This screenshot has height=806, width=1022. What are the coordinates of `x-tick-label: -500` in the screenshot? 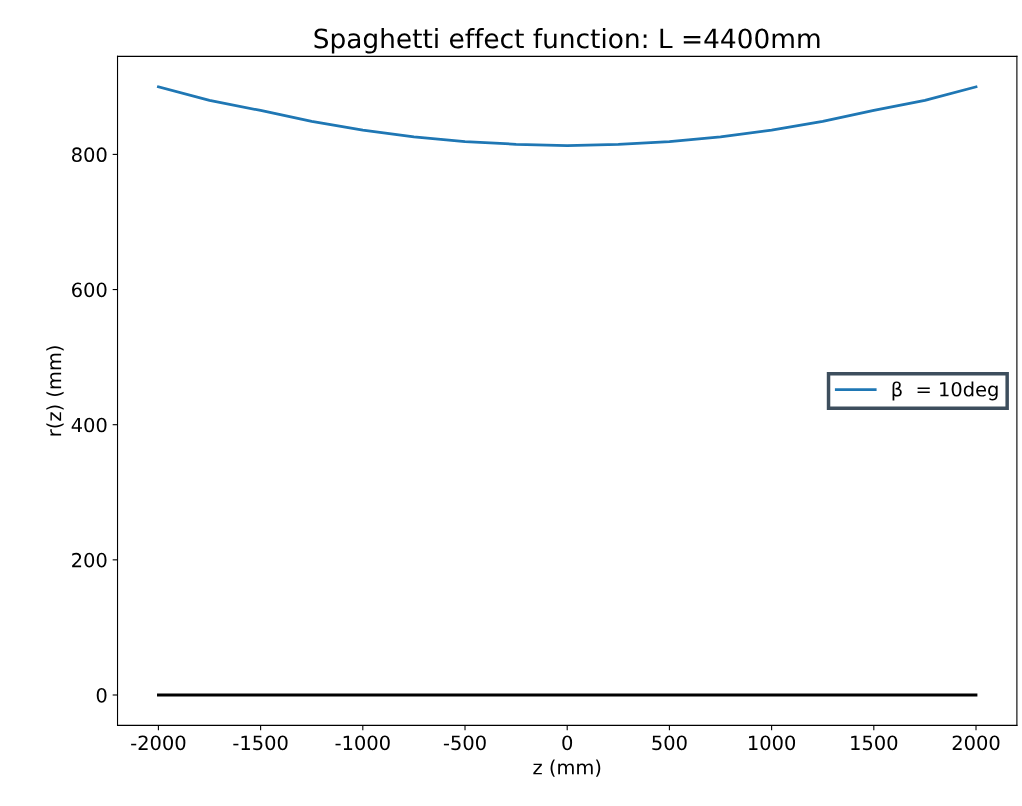 It's located at (464, 743).